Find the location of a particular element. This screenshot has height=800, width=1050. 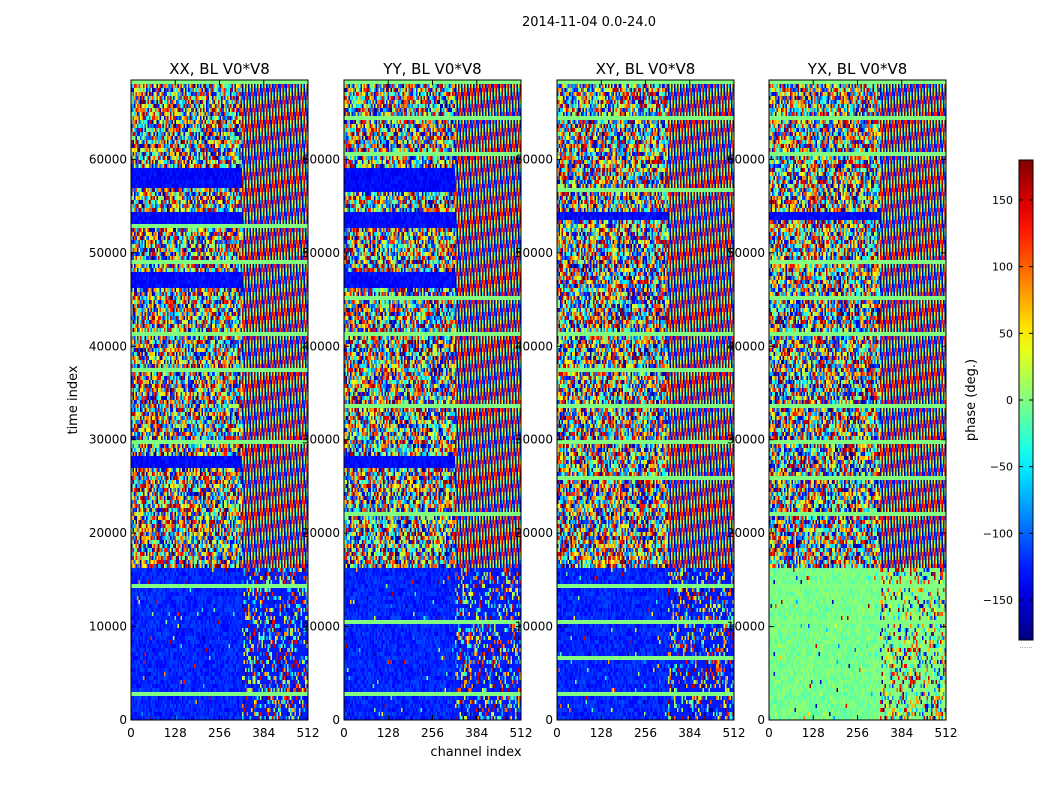

panel-title: YY, BL V0*V8 is located at coordinates (431, 69).